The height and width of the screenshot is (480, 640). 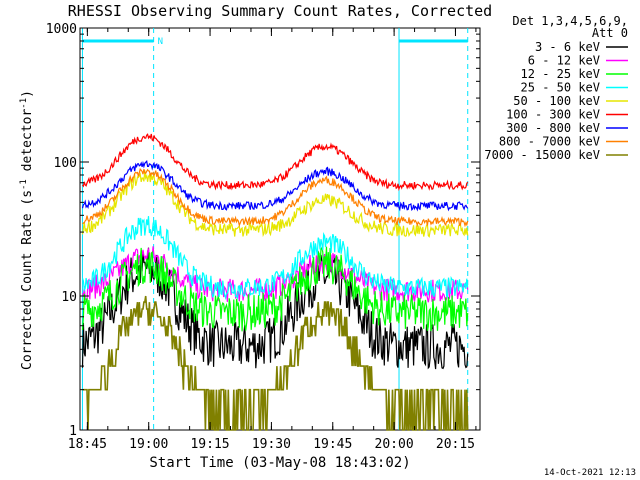 What do you see at coordinates (394, 444) in the screenshot?
I see `x-tick-label: 20:00` at bounding box center [394, 444].